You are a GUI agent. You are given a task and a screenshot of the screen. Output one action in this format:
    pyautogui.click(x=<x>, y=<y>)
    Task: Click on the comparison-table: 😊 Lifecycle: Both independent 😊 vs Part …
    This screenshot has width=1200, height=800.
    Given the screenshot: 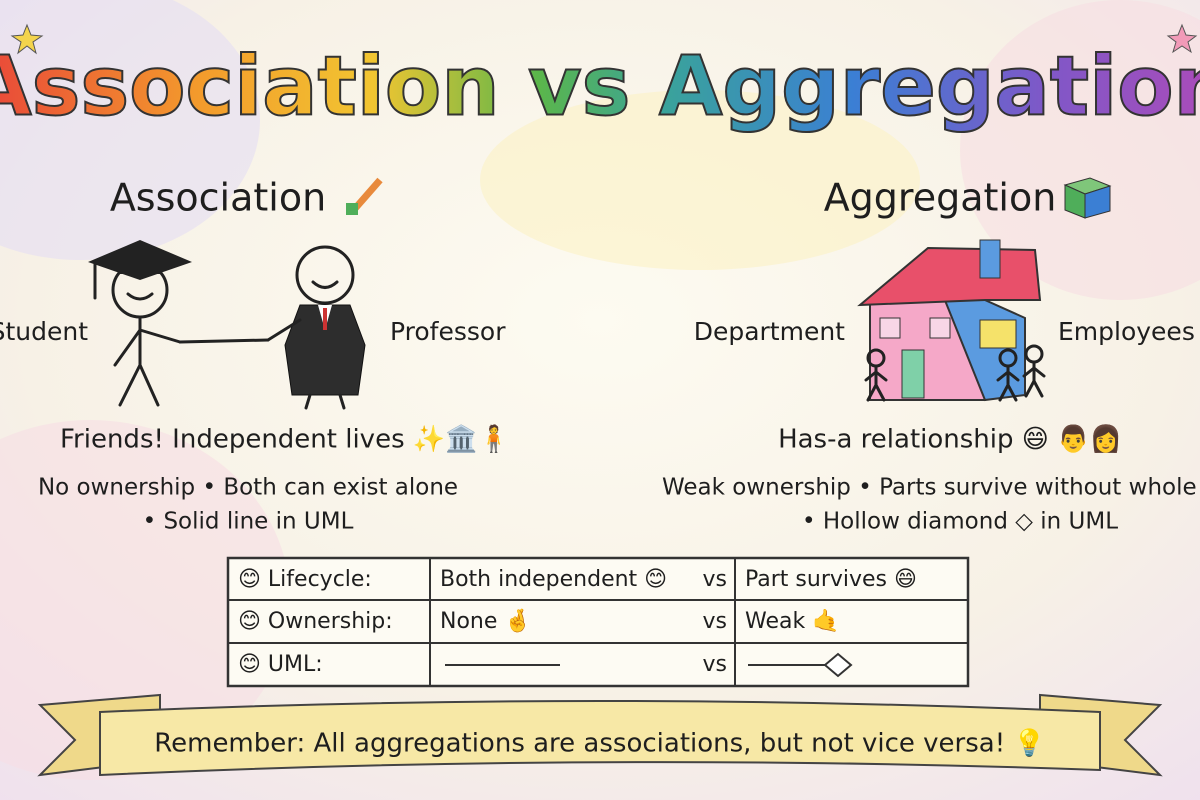 What is the action you would take?
    pyautogui.click(x=598, y=622)
    